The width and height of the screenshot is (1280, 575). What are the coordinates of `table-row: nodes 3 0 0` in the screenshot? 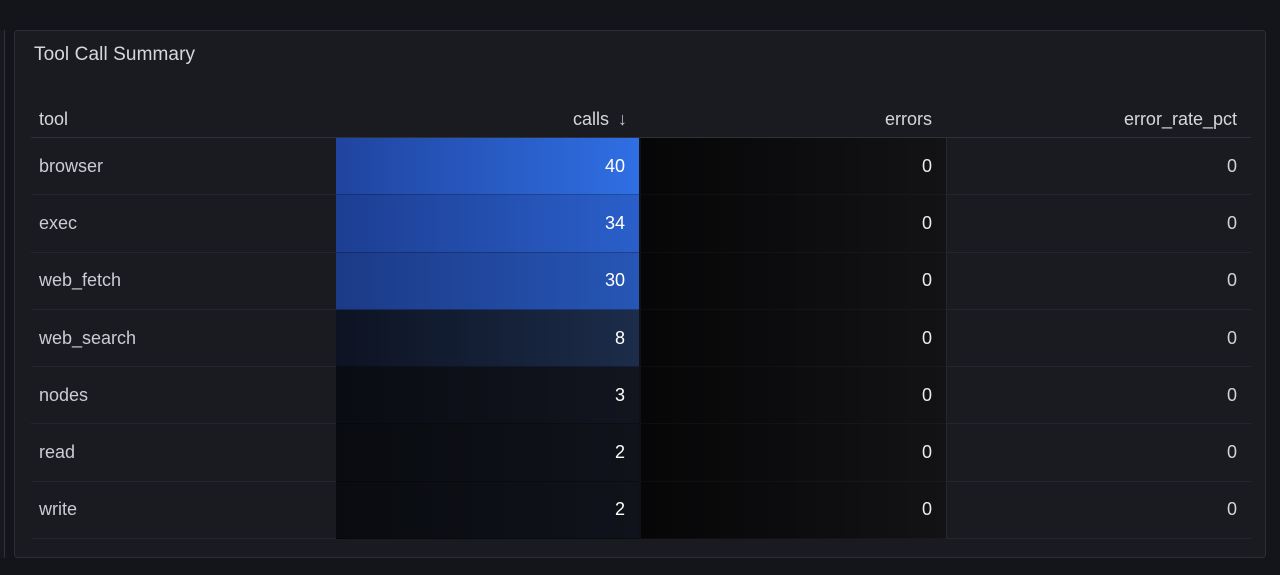 It's located at (641, 396).